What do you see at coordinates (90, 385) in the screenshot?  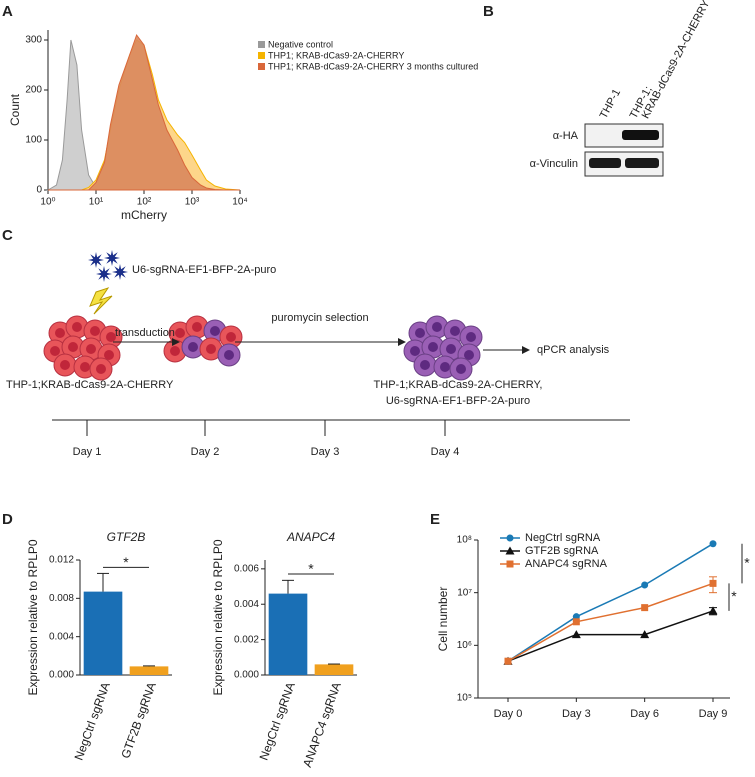 I see `cell-label: THP-1;KRAB-dCas9-2A-CHERRY` at bounding box center [90, 385].